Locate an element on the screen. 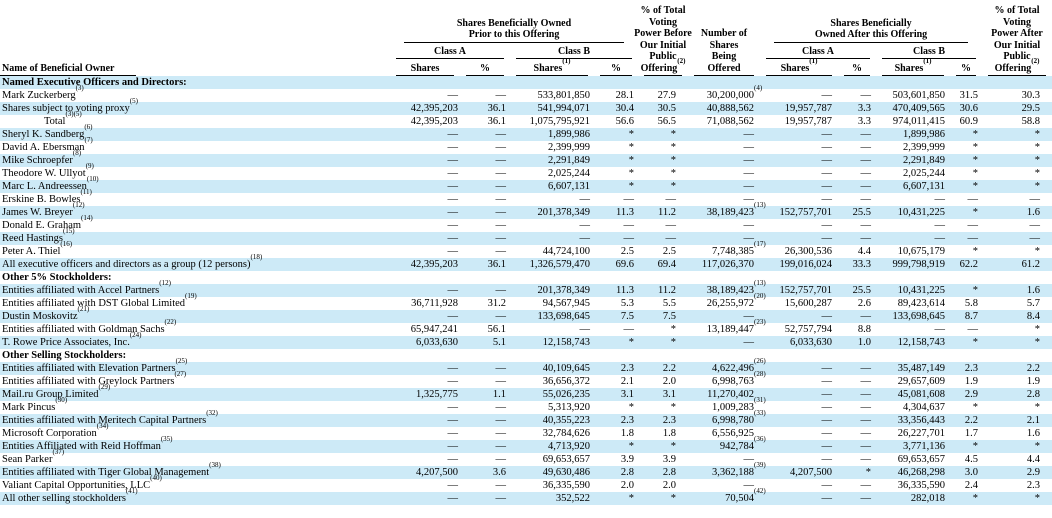  value-cell: 62.2 is located at coordinates (969, 264).